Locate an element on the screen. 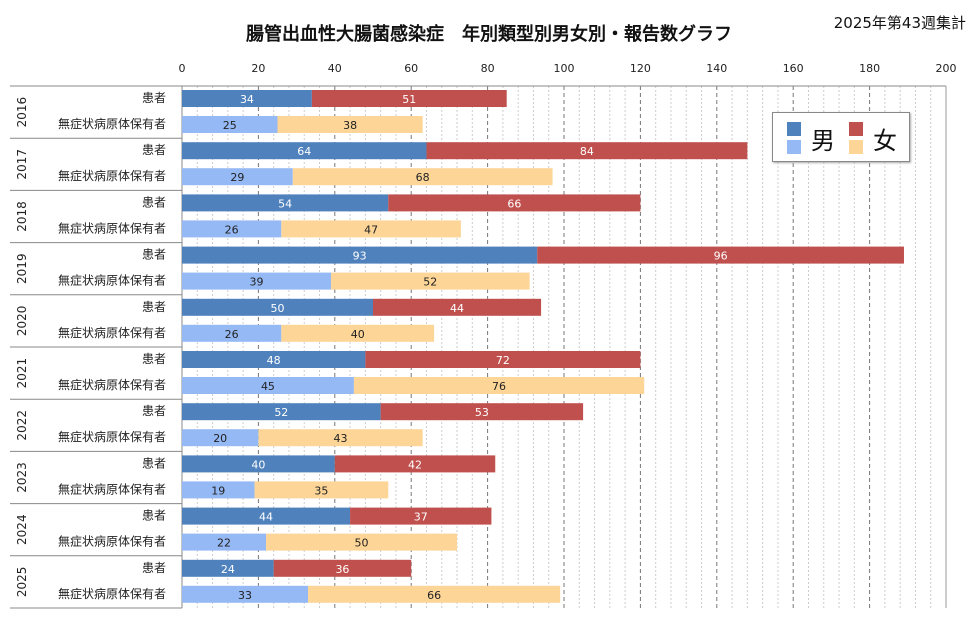 The width and height of the screenshot is (978, 638). x-tick-label: 100 is located at coordinates (564, 68).